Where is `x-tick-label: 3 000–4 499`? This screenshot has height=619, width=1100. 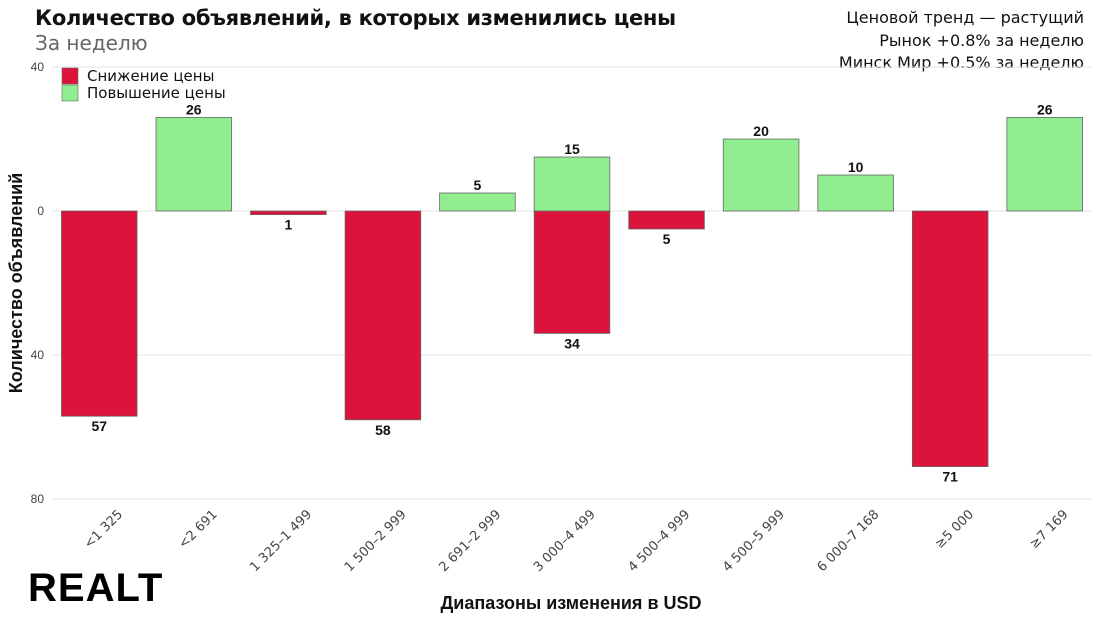
x-tick-label: 3 000–4 499 is located at coordinates (565, 541).